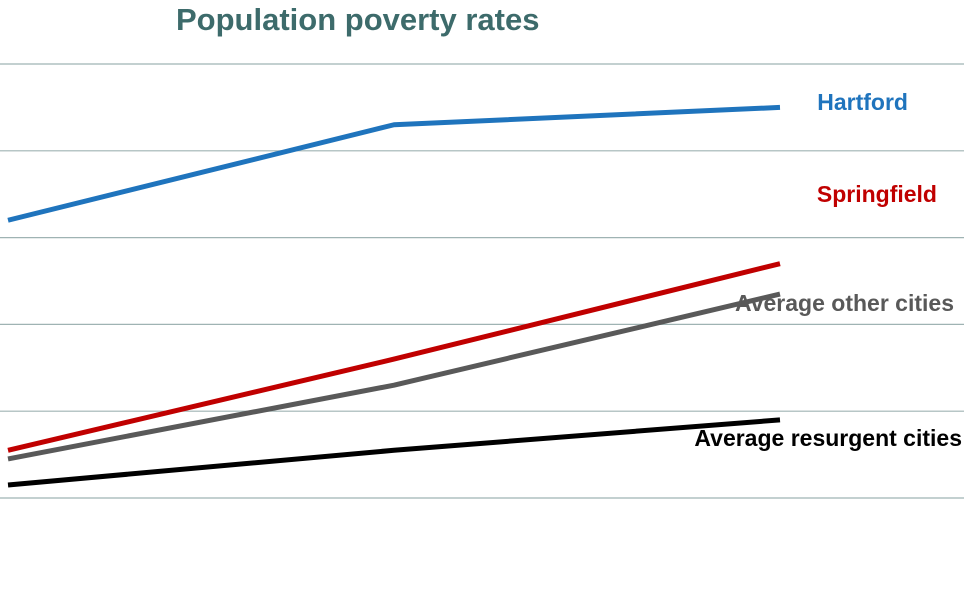 This screenshot has height=600, width=964. What do you see at coordinates (877, 194) in the screenshot?
I see `series-label-springfield: Springfield` at bounding box center [877, 194].